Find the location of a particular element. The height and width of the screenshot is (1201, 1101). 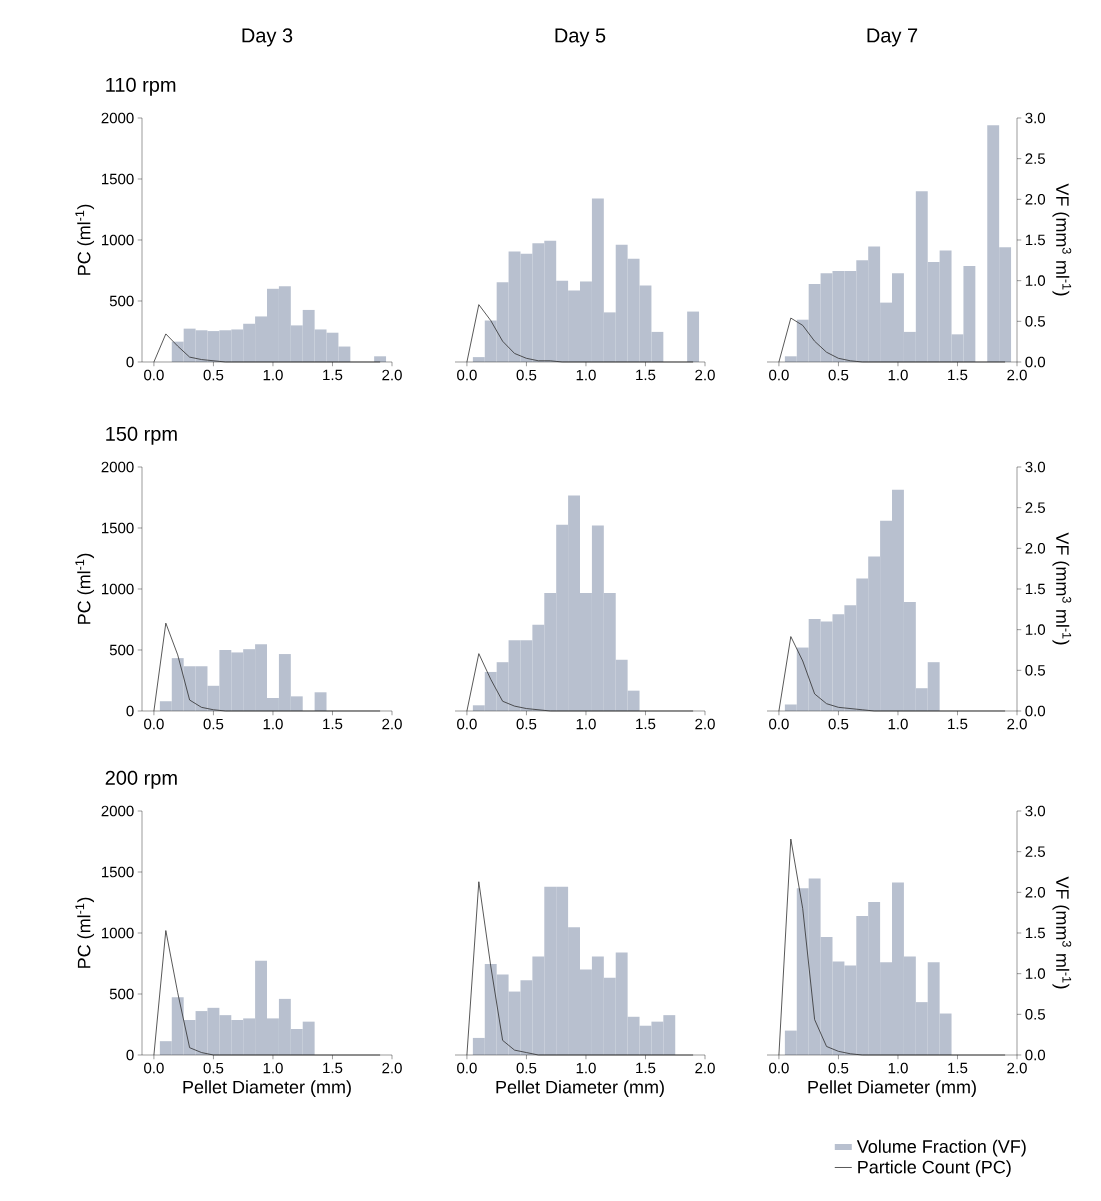

text: 110 rpm is located at coordinates (141, 86).